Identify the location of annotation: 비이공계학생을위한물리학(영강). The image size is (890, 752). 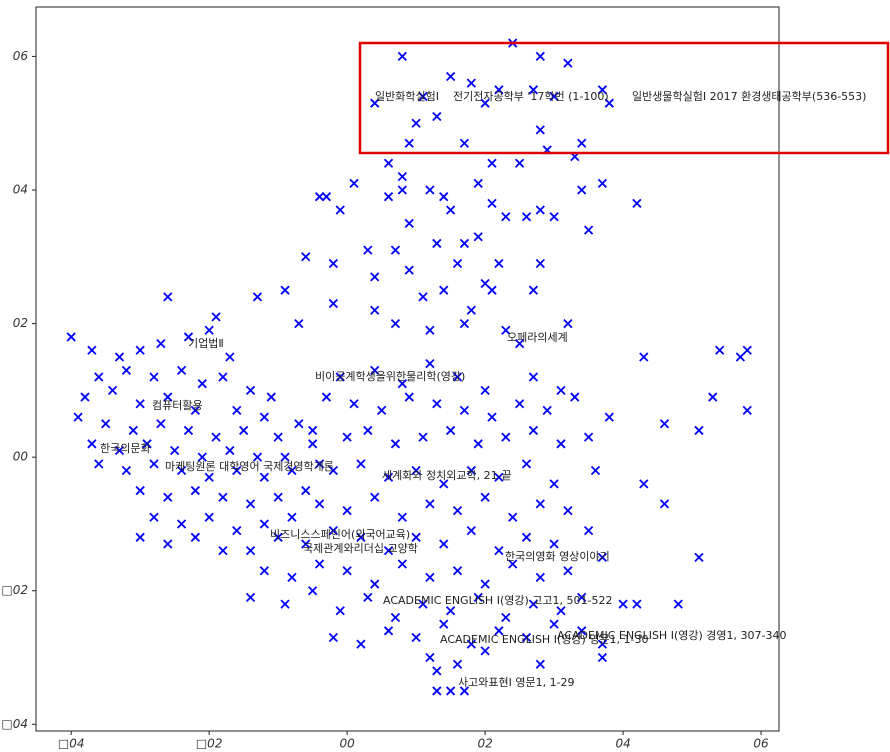
(390, 376).